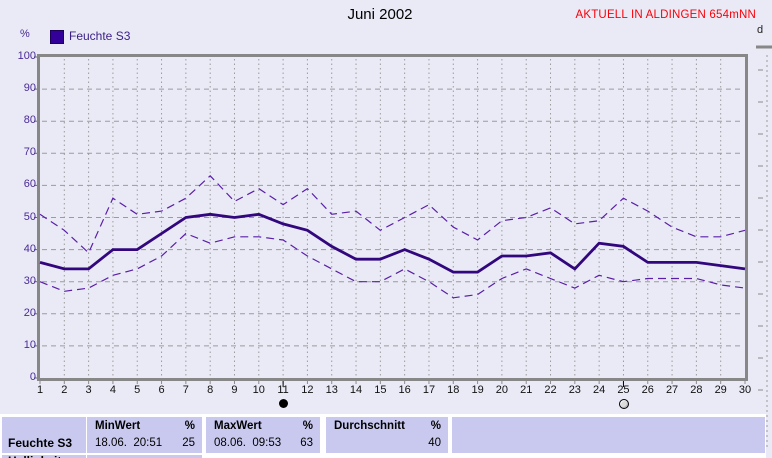 Image resolution: width=772 pixels, height=458 pixels. I want to click on x-tick-label: 30, so click(745, 390).